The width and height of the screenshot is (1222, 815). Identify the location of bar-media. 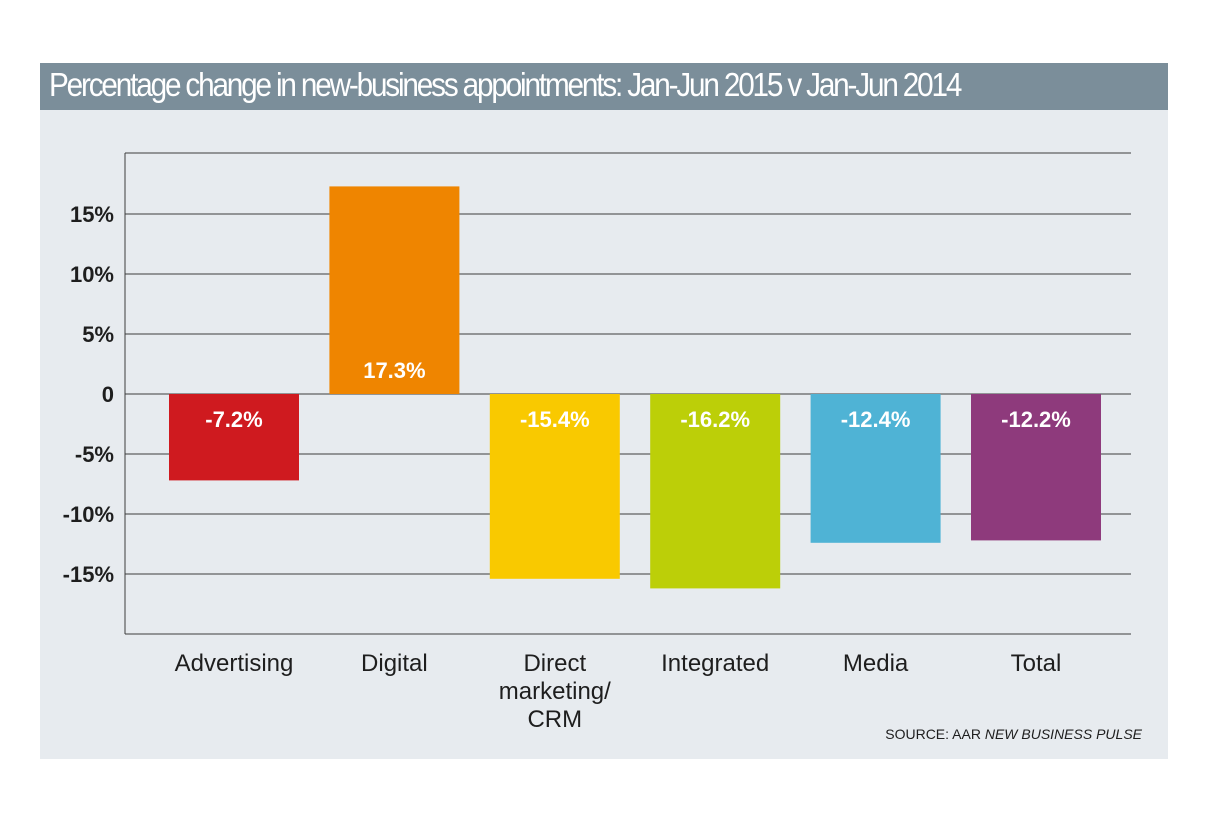
(875, 468).